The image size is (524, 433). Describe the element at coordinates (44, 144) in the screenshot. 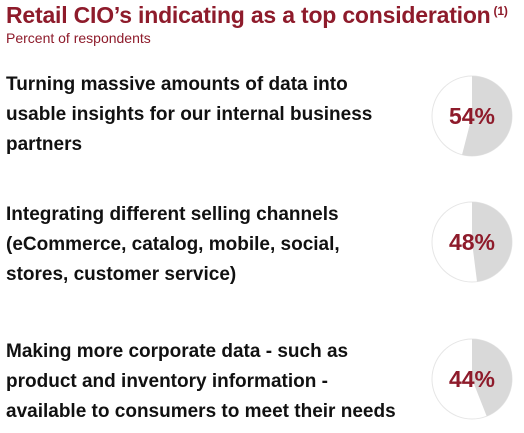

I see `consideration-text-line: partners` at that location.